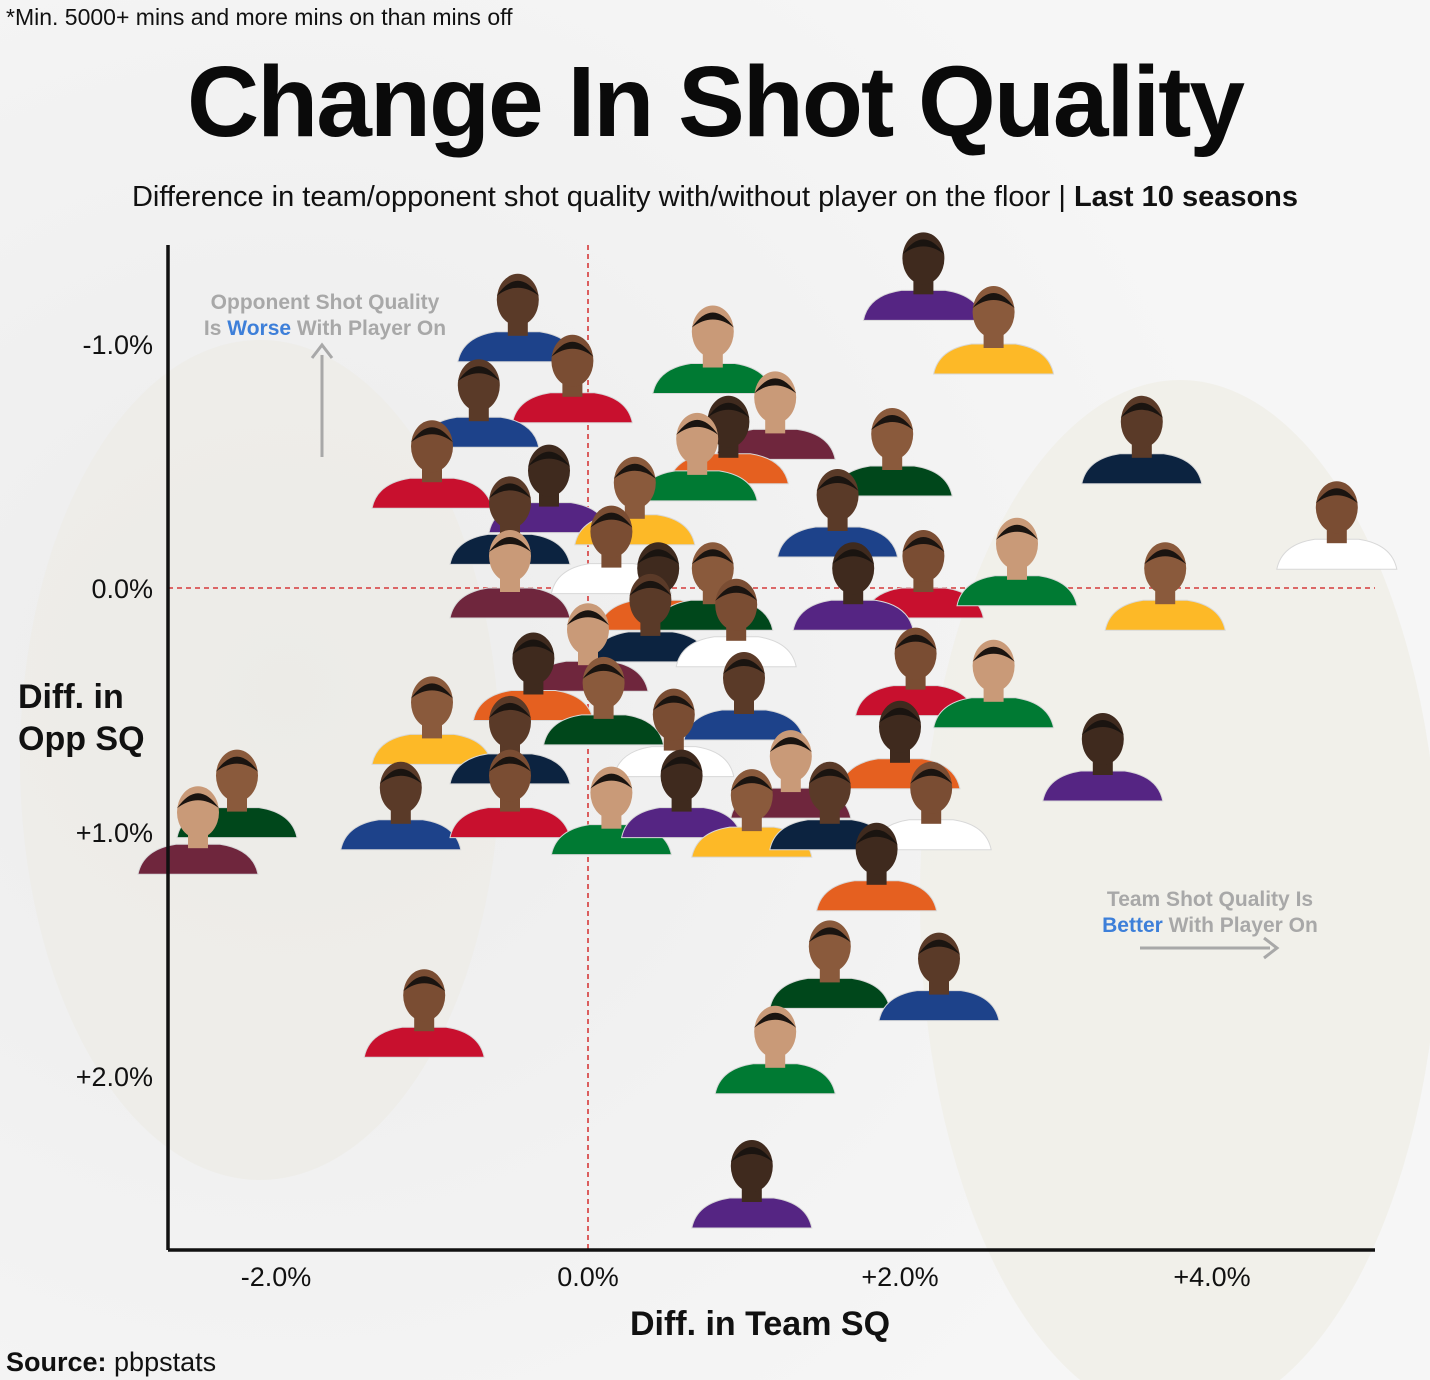  Describe the element at coordinates (899, 1277) in the screenshot. I see `x-tick-label: +2.0%` at that location.